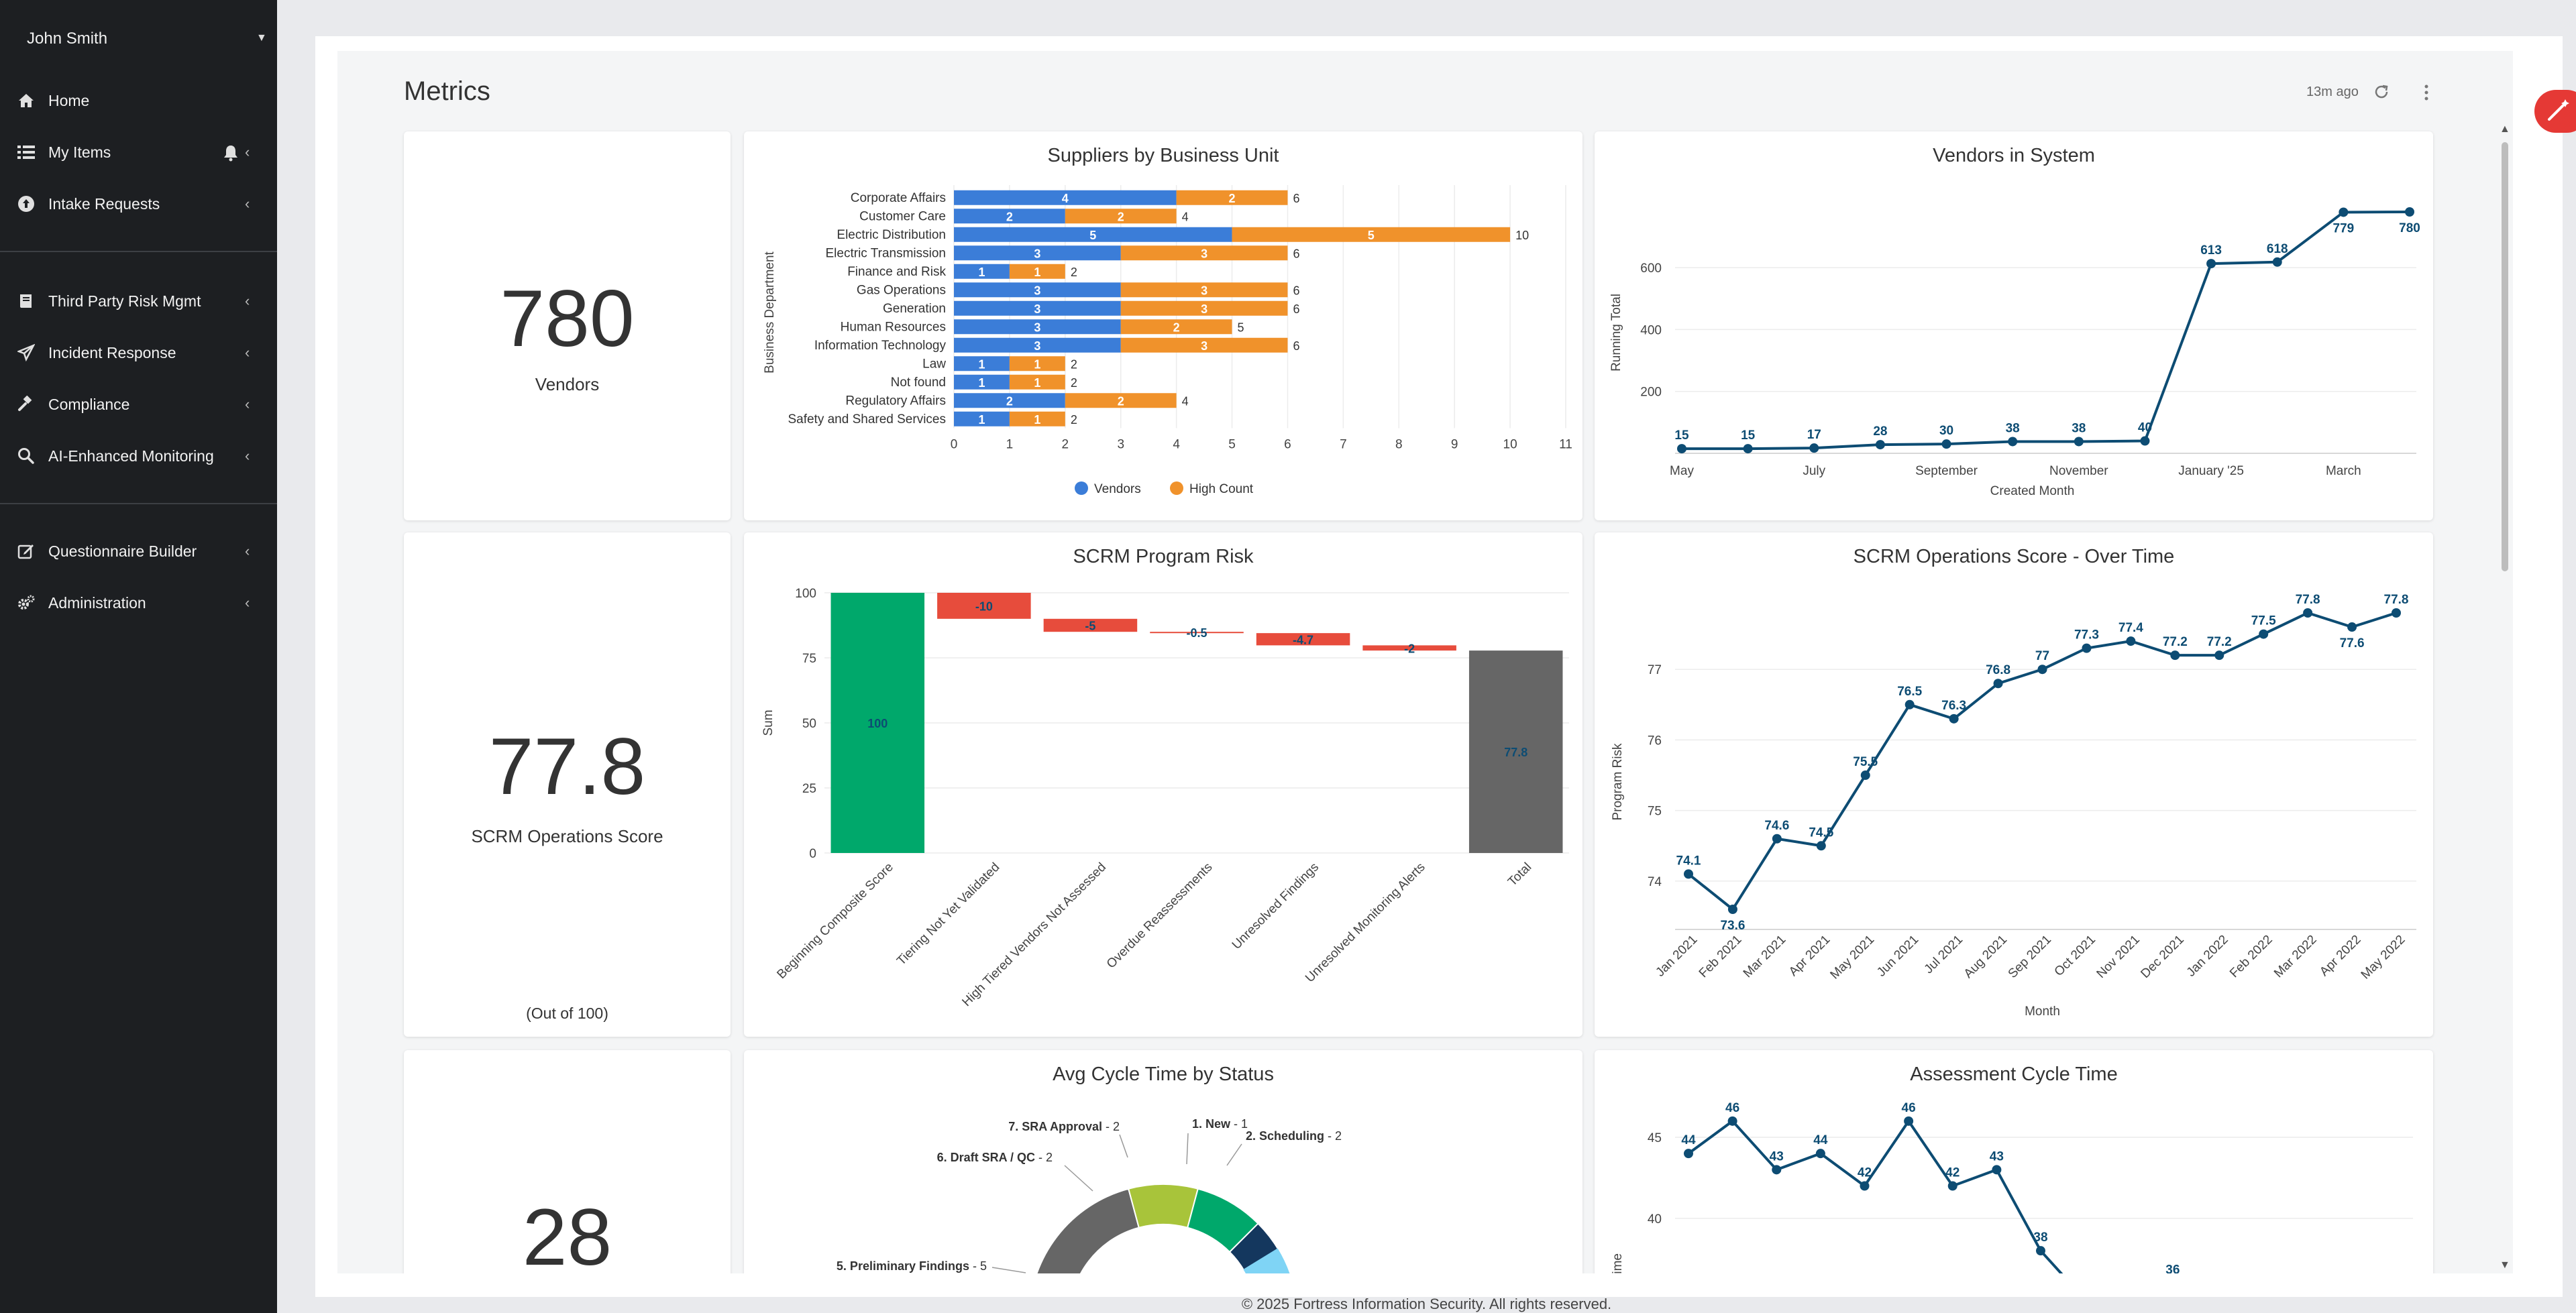 This screenshot has height=1313, width=2576. What do you see at coordinates (912, 1266) in the screenshot?
I see `slice-label: 5. Preliminary Findings - 5` at bounding box center [912, 1266].